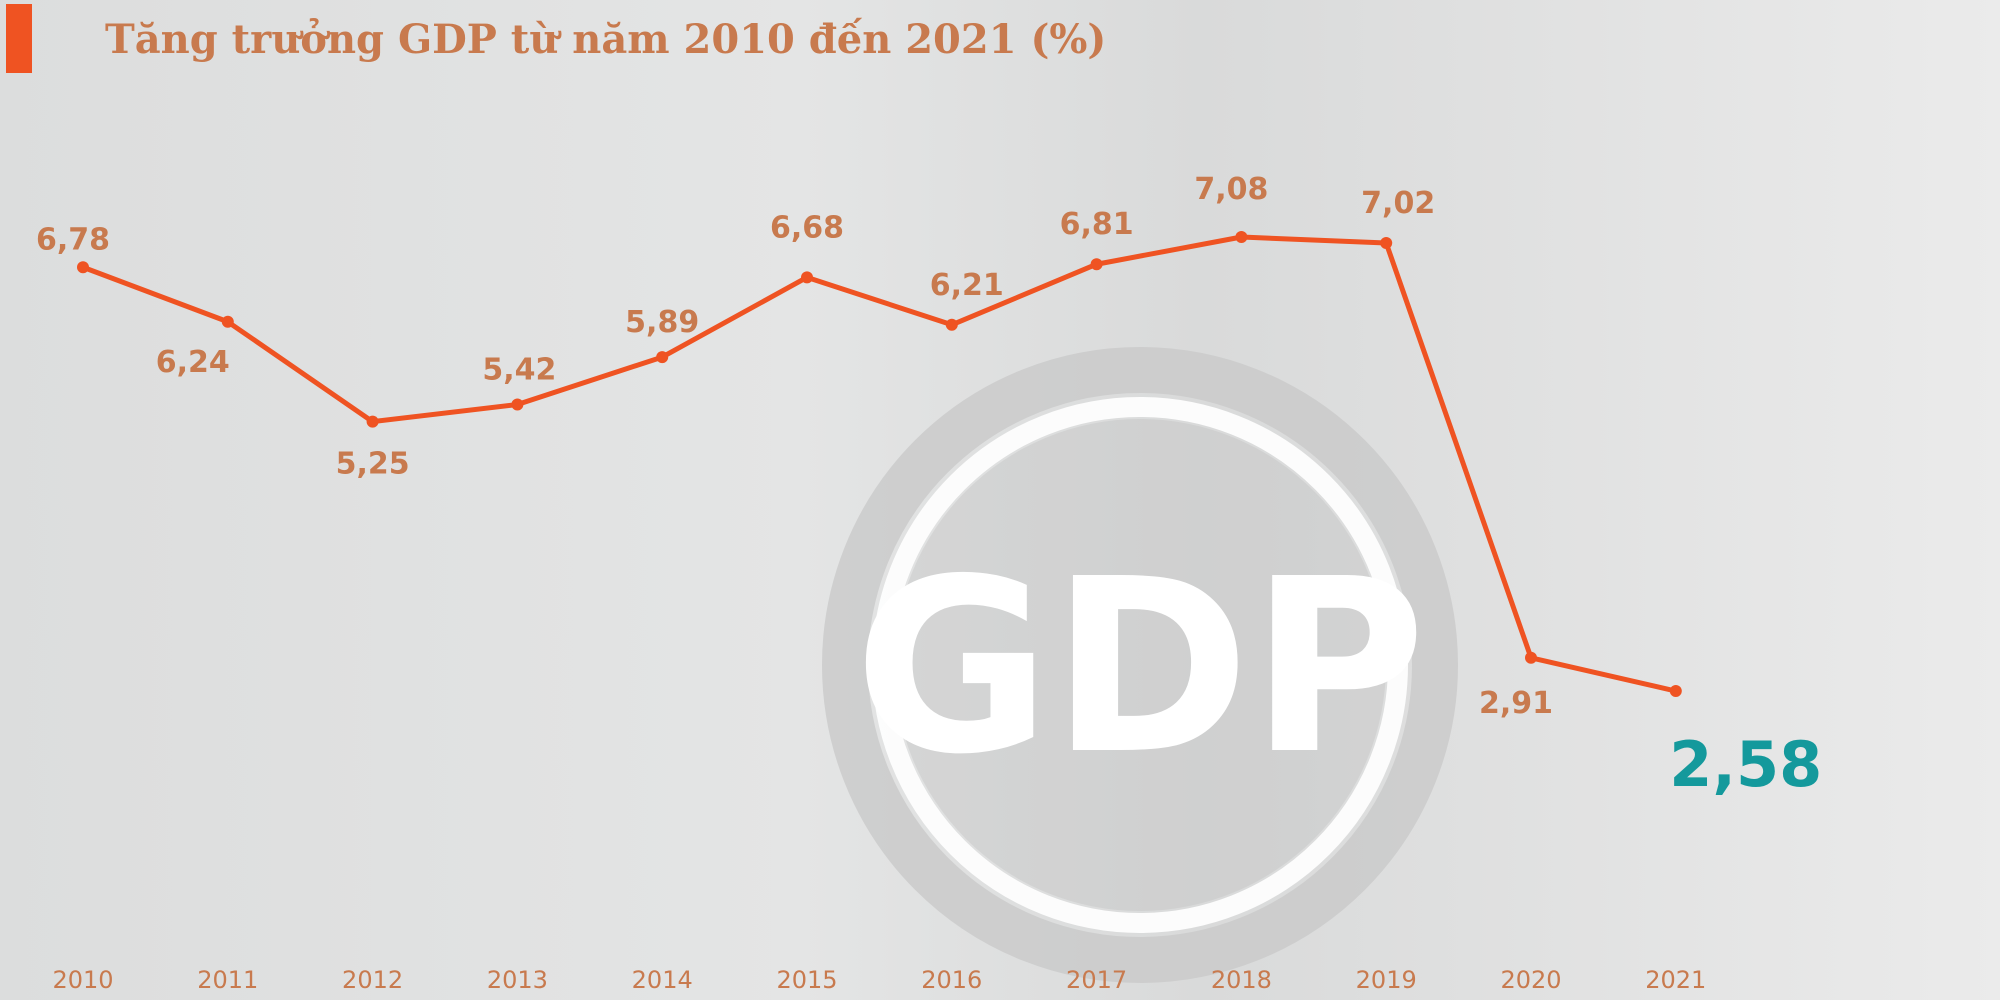 The image size is (2000, 1000). I want to click on x-tick-label: 2014, so click(662, 980).